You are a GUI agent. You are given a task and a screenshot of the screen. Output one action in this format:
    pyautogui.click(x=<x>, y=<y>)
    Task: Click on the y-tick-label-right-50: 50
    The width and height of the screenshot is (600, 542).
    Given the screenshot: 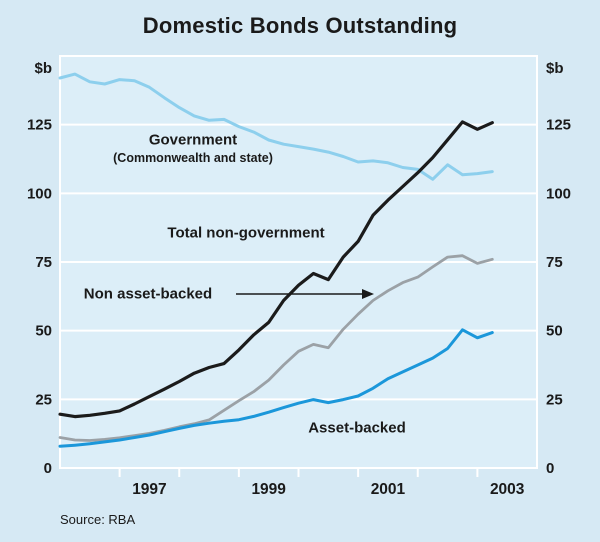 What is the action you would take?
    pyautogui.click(x=554, y=331)
    